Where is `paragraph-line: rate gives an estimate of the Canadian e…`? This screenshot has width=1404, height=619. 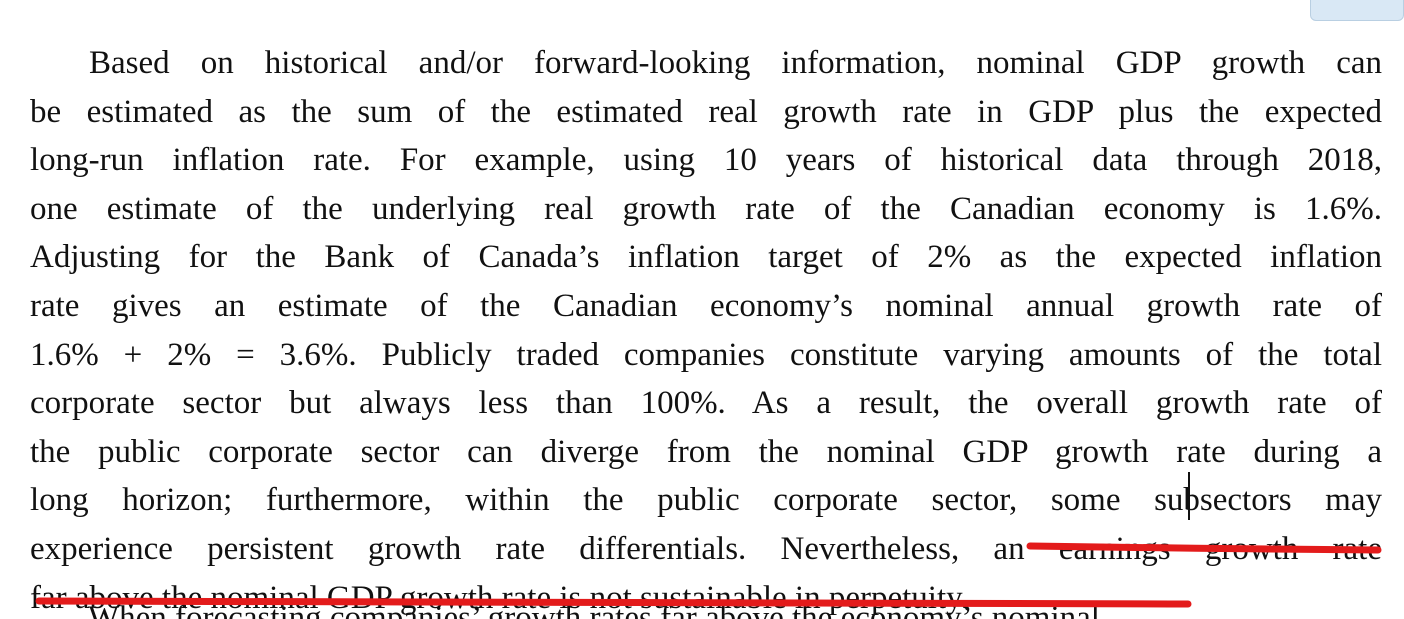
paragraph-line: rate gives an estimate of the Canadian e… is located at coordinates (706, 305).